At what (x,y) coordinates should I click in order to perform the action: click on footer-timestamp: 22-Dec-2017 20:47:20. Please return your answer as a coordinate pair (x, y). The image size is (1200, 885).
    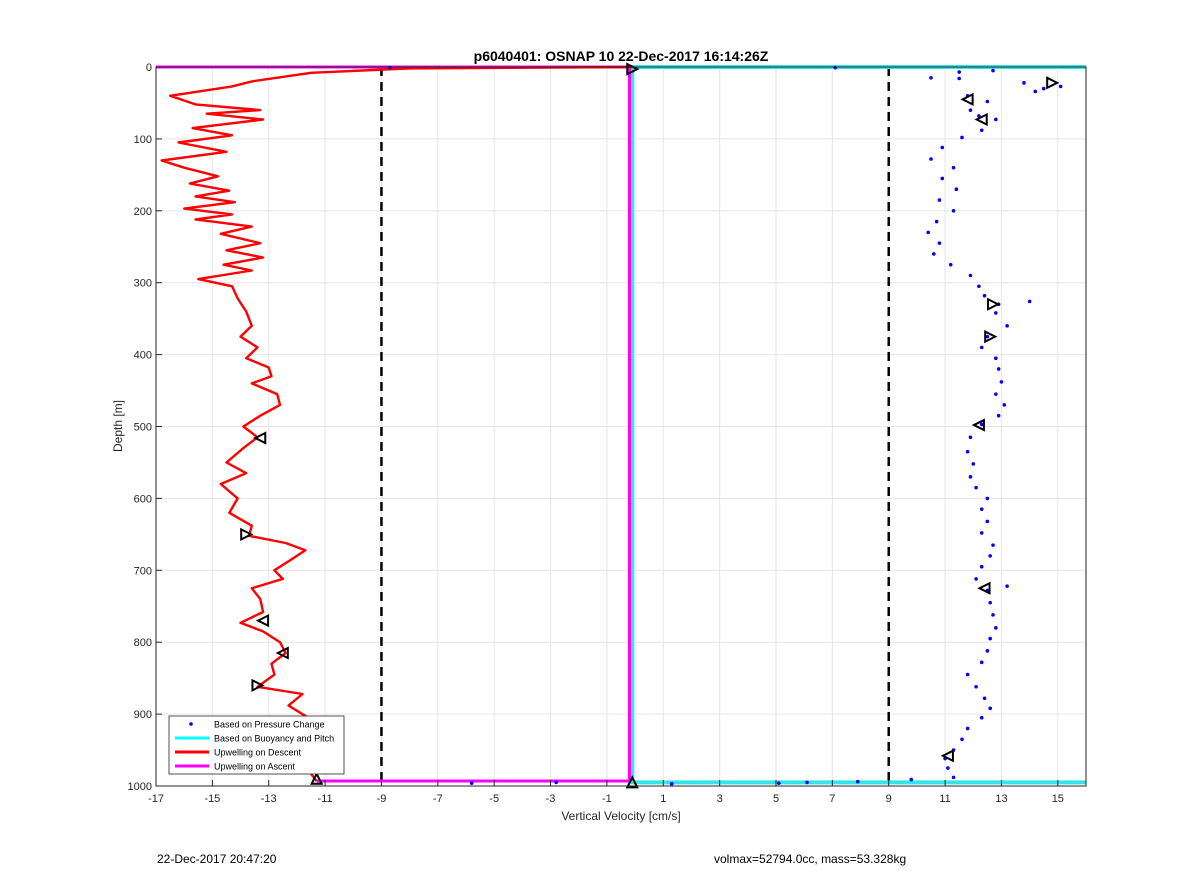
    Looking at the image, I should click on (217, 859).